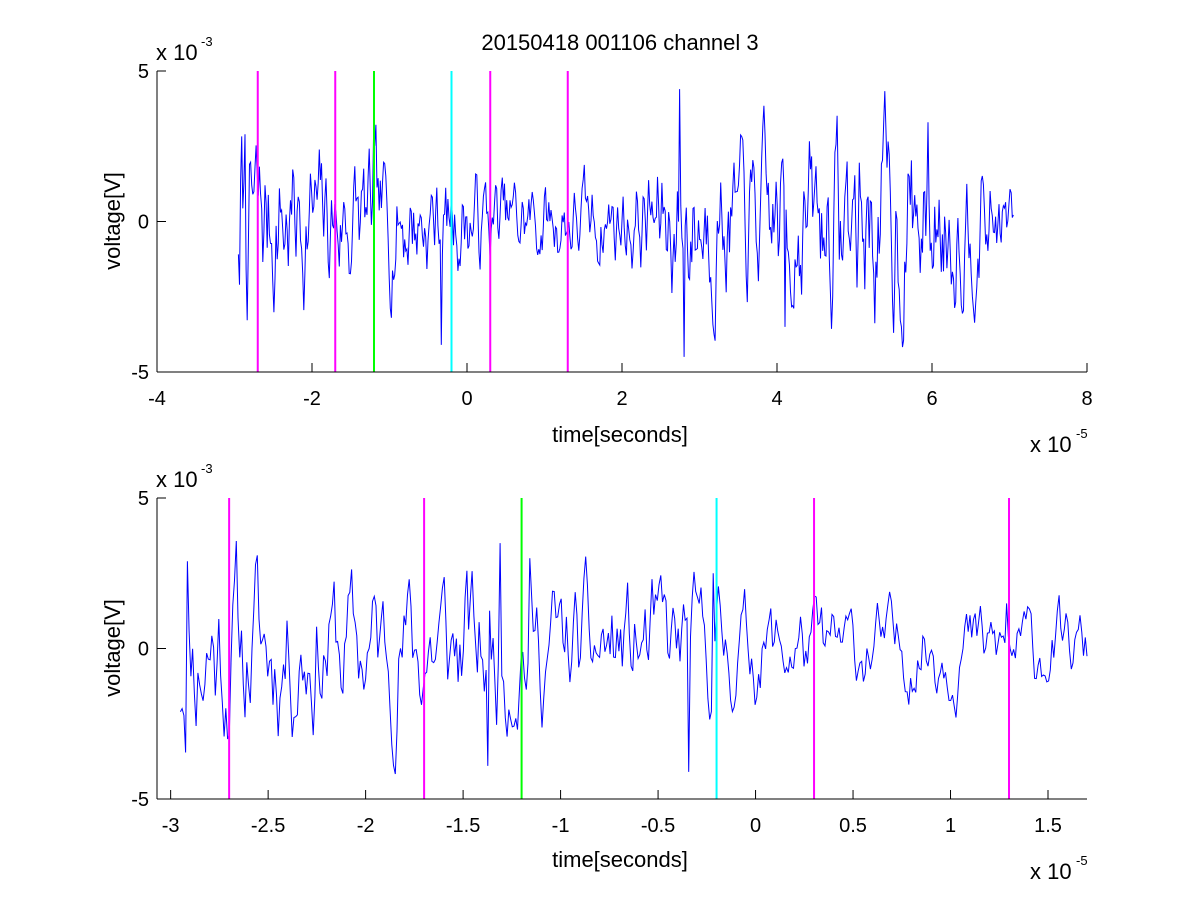 Image resolution: width=1200 pixels, height=901 pixels. What do you see at coordinates (931, 399) in the screenshot?
I see `x-tick-label: 6` at bounding box center [931, 399].